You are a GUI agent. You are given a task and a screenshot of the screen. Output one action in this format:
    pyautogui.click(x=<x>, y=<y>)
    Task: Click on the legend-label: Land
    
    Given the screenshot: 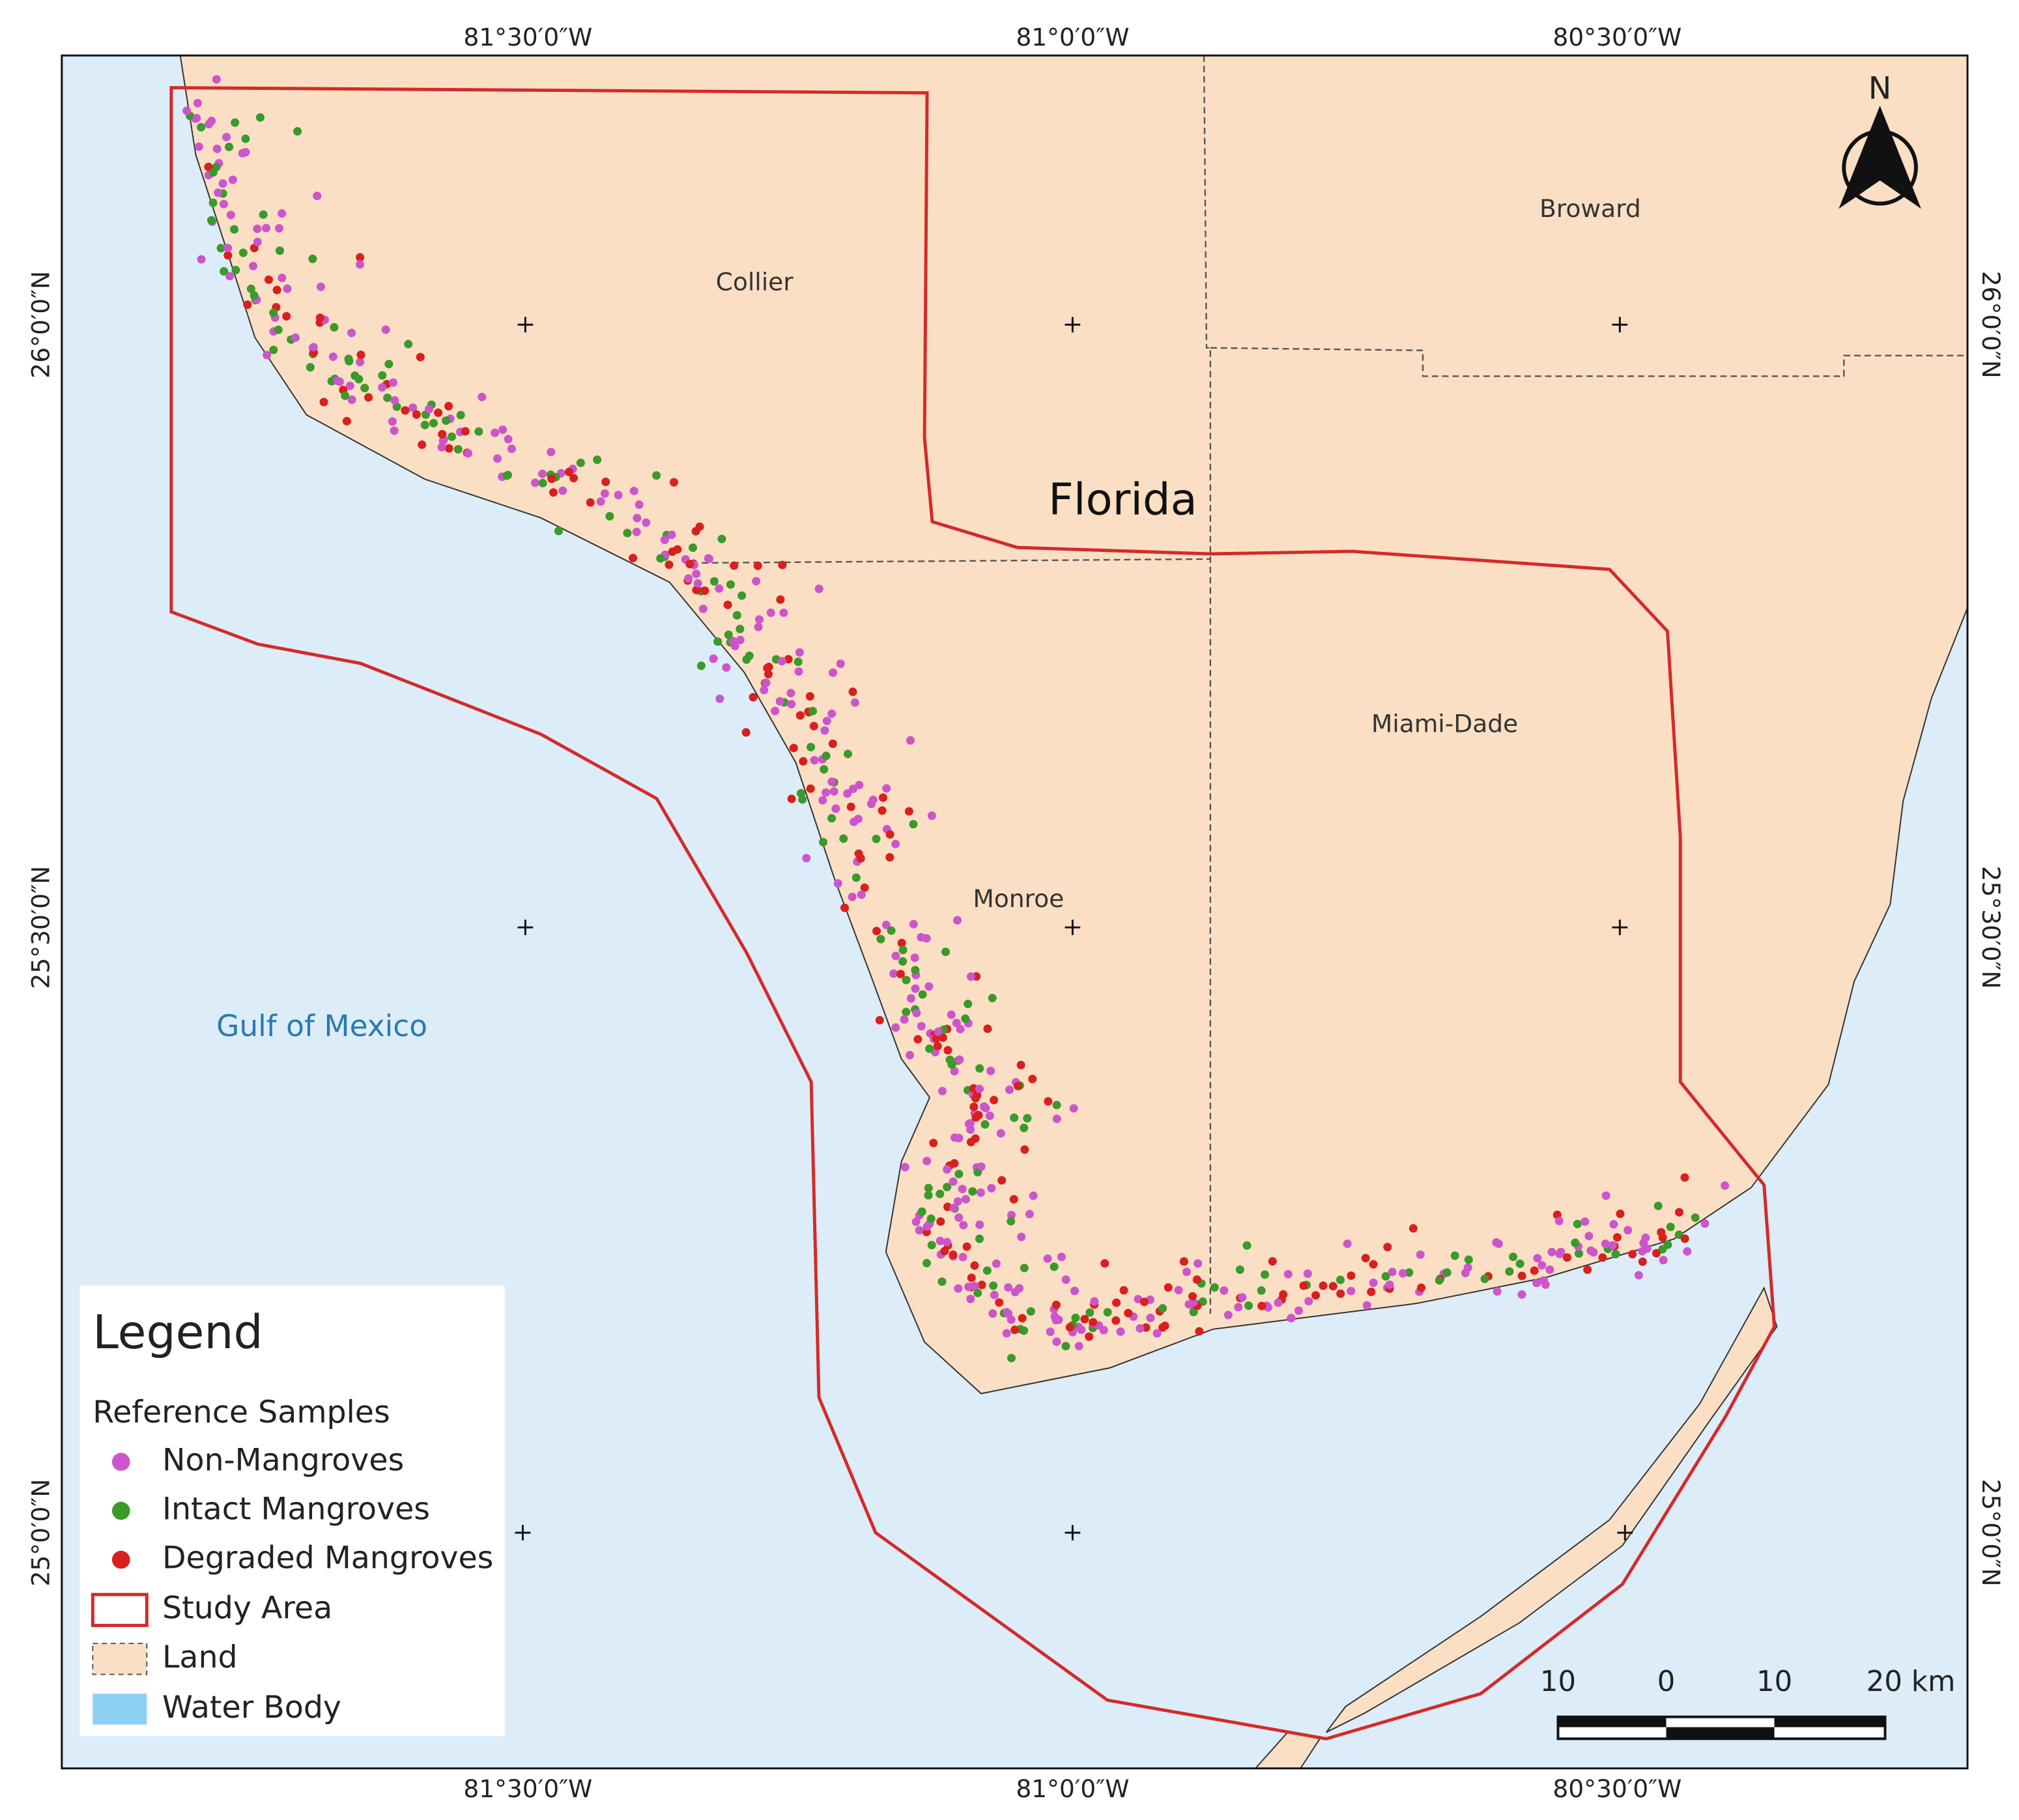 What is the action you would take?
    pyautogui.click(x=200, y=1657)
    